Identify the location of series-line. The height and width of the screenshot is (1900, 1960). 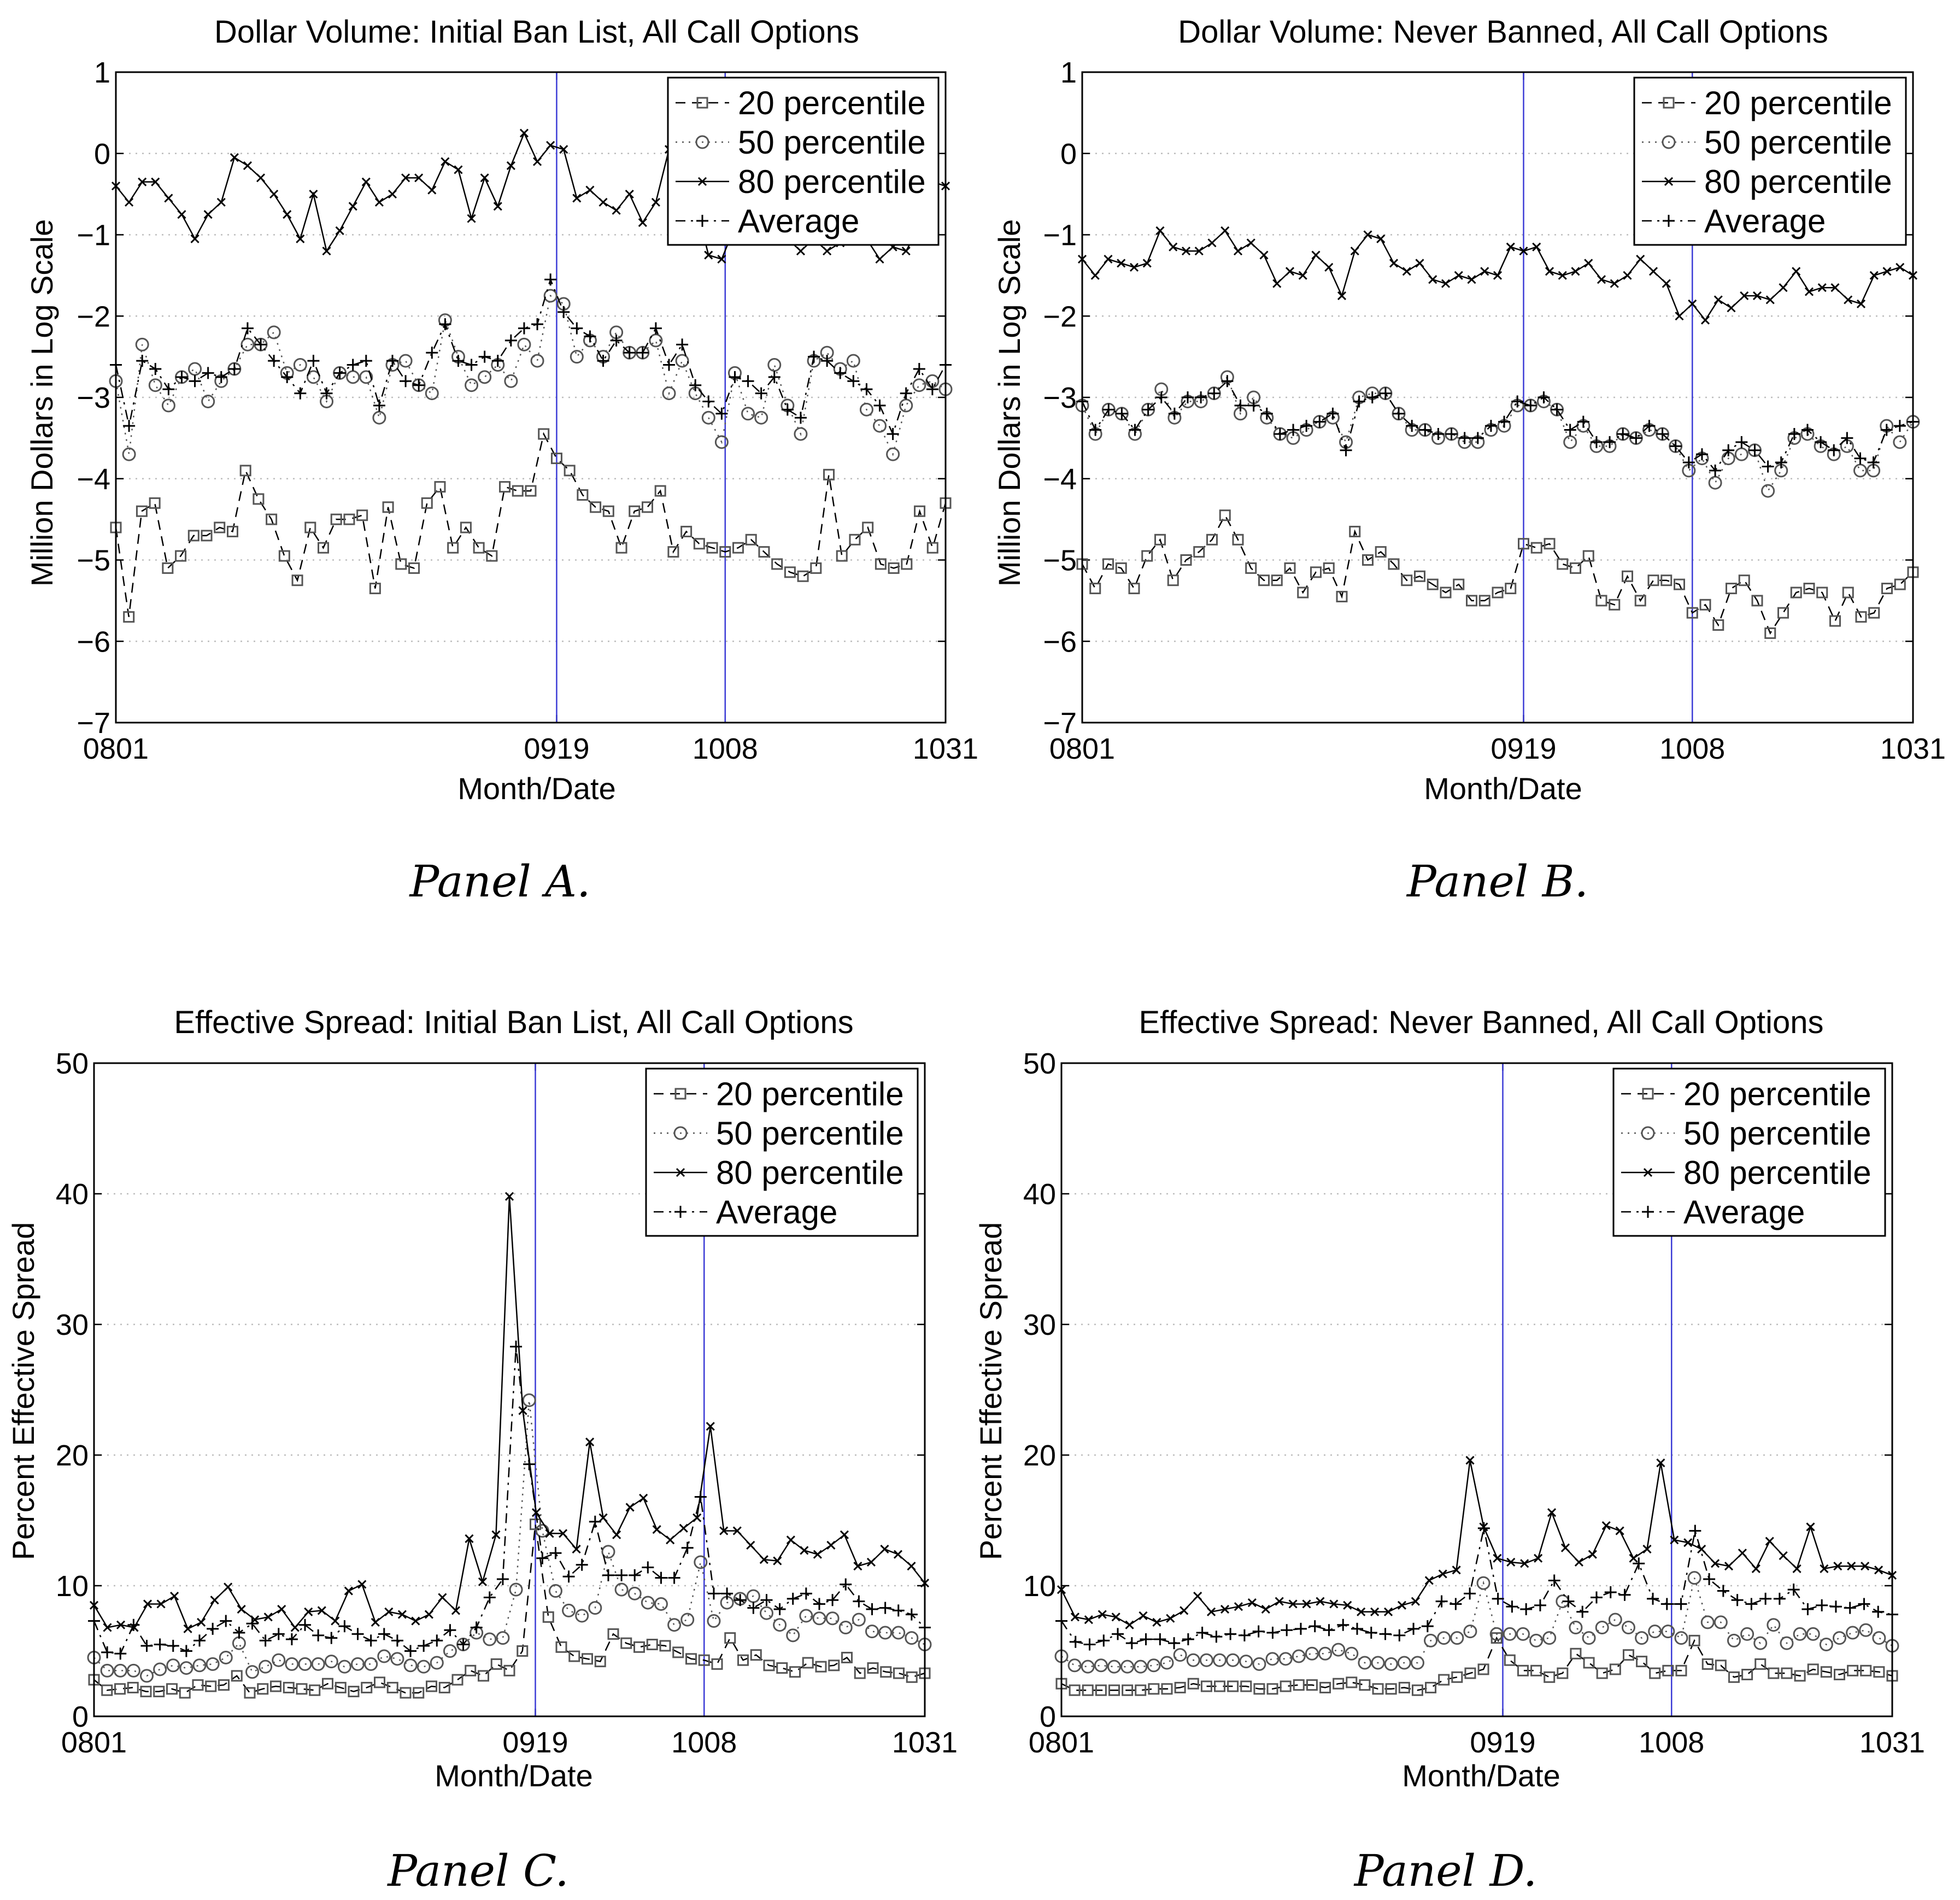
(1477, 1664).